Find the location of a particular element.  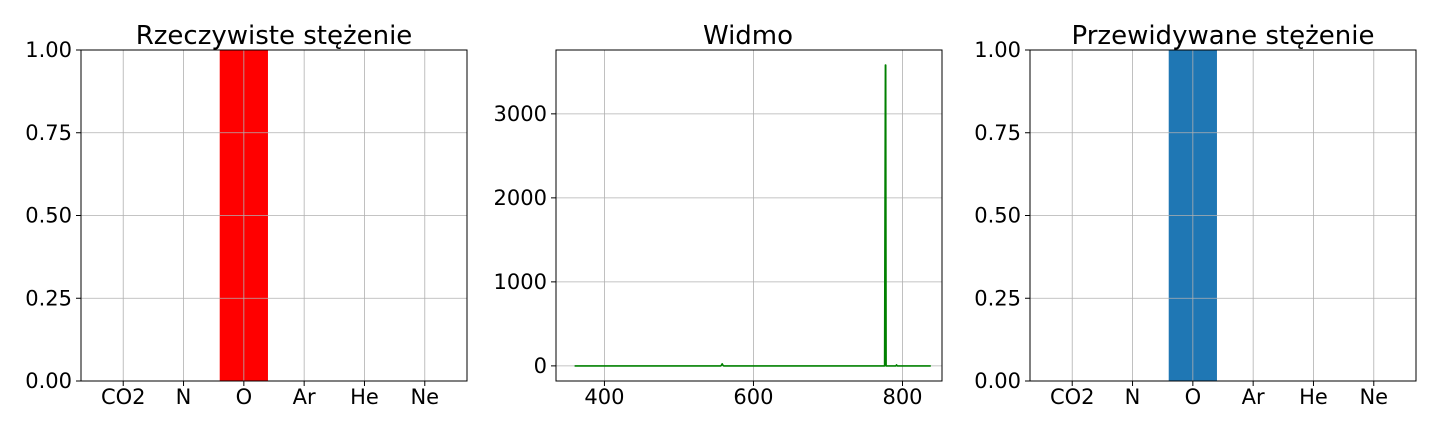

x-tick-label: 800 is located at coordinates (902, 397).